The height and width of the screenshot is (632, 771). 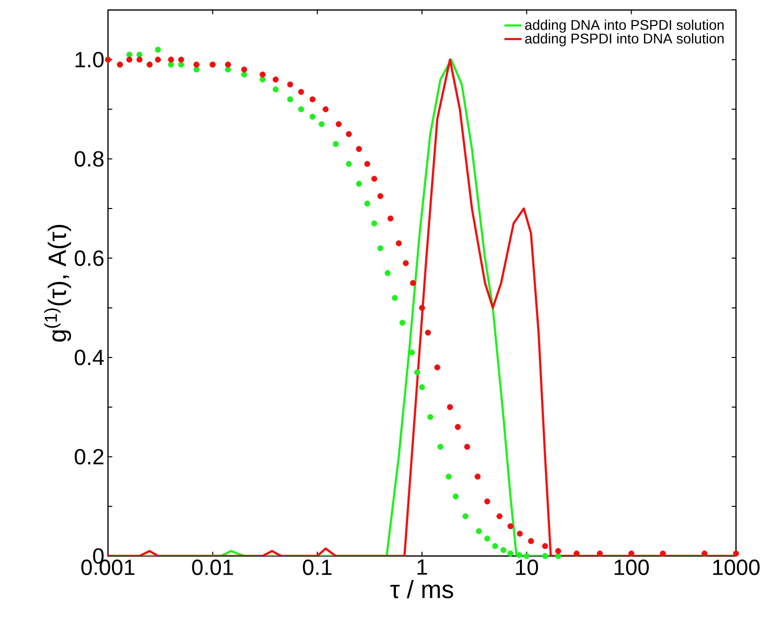 What do you see at coordinates (89, 456) in the screenshot?
I see `y-tick-label: 0.2` at bounding box center [89, 456].